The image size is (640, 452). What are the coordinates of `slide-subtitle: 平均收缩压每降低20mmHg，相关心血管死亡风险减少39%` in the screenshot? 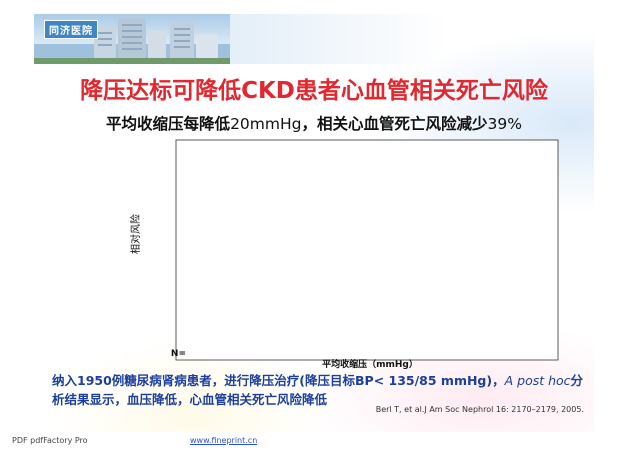 It's located at (314, 123).